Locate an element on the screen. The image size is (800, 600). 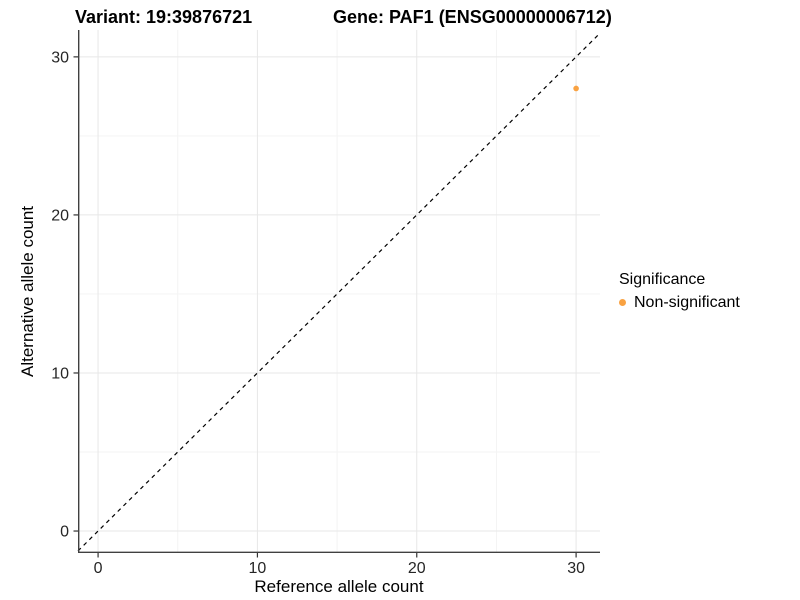
legend: Significance Non-significant is located at coordinates (679, 291).